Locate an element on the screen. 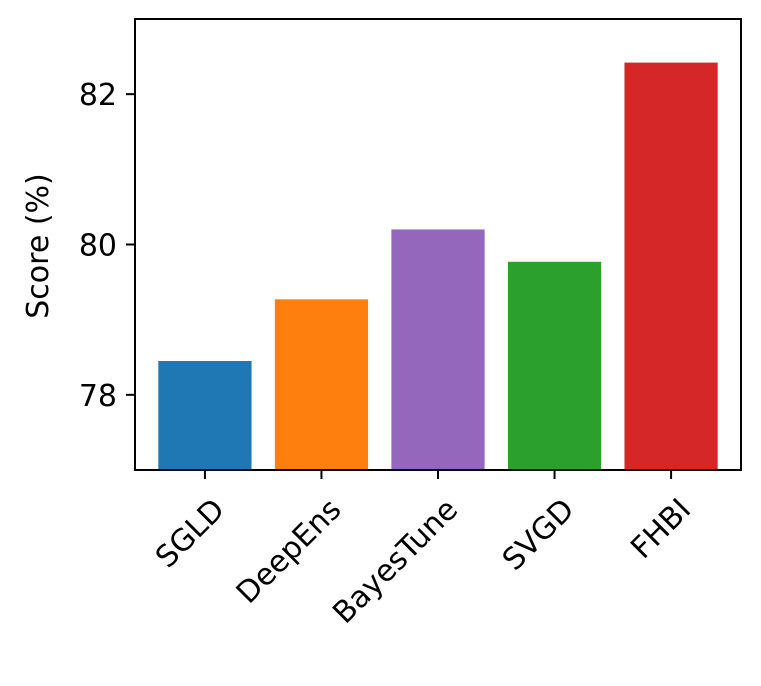 This screenshot has height=686, width=761. x-tick-label-svgd: SVGD is located at coordinates (539, 535).